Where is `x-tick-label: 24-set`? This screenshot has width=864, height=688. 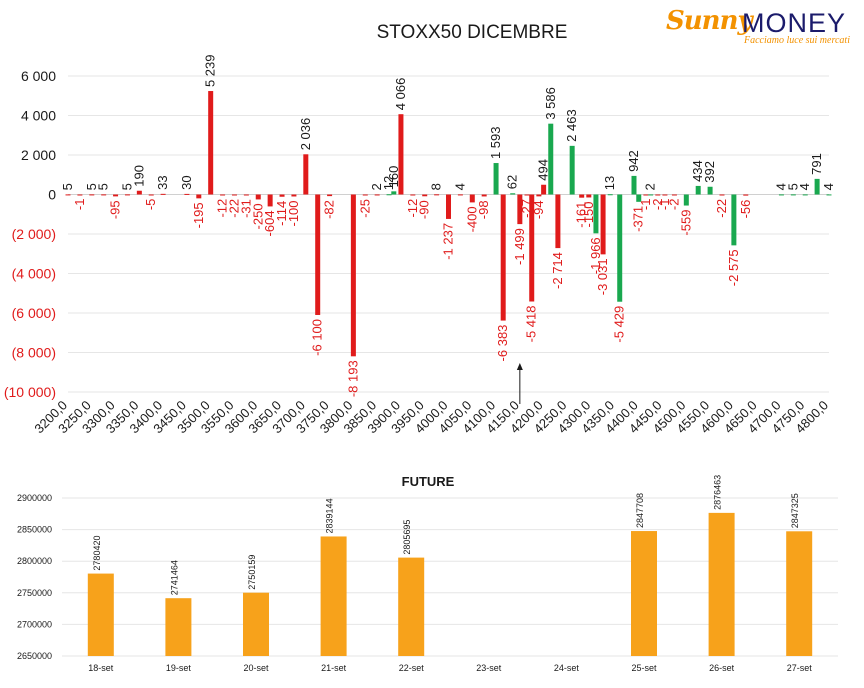 x-tick-label: 24-set is located at coordinates (567, 668).